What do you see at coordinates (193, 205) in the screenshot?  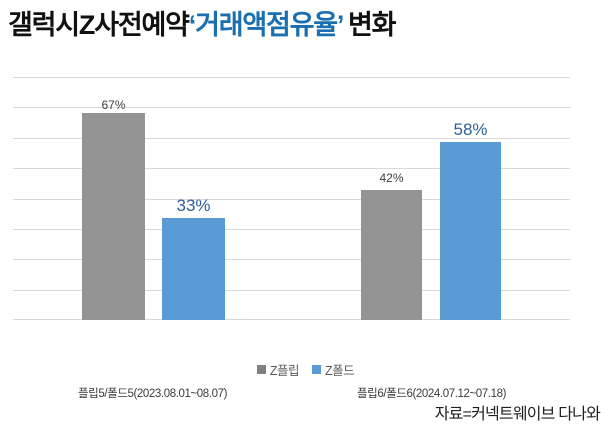 I see `data-label-zfold-2023: 33%` at bounding box center [193, 205].